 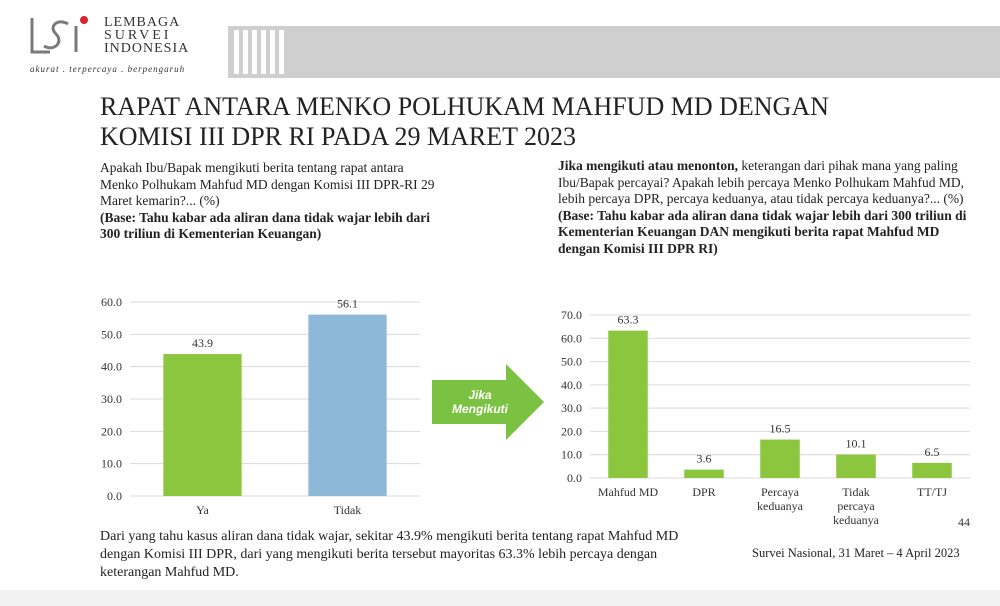 I want to click on x-tick-label: TT/TJ, so click(x=932, y=492).